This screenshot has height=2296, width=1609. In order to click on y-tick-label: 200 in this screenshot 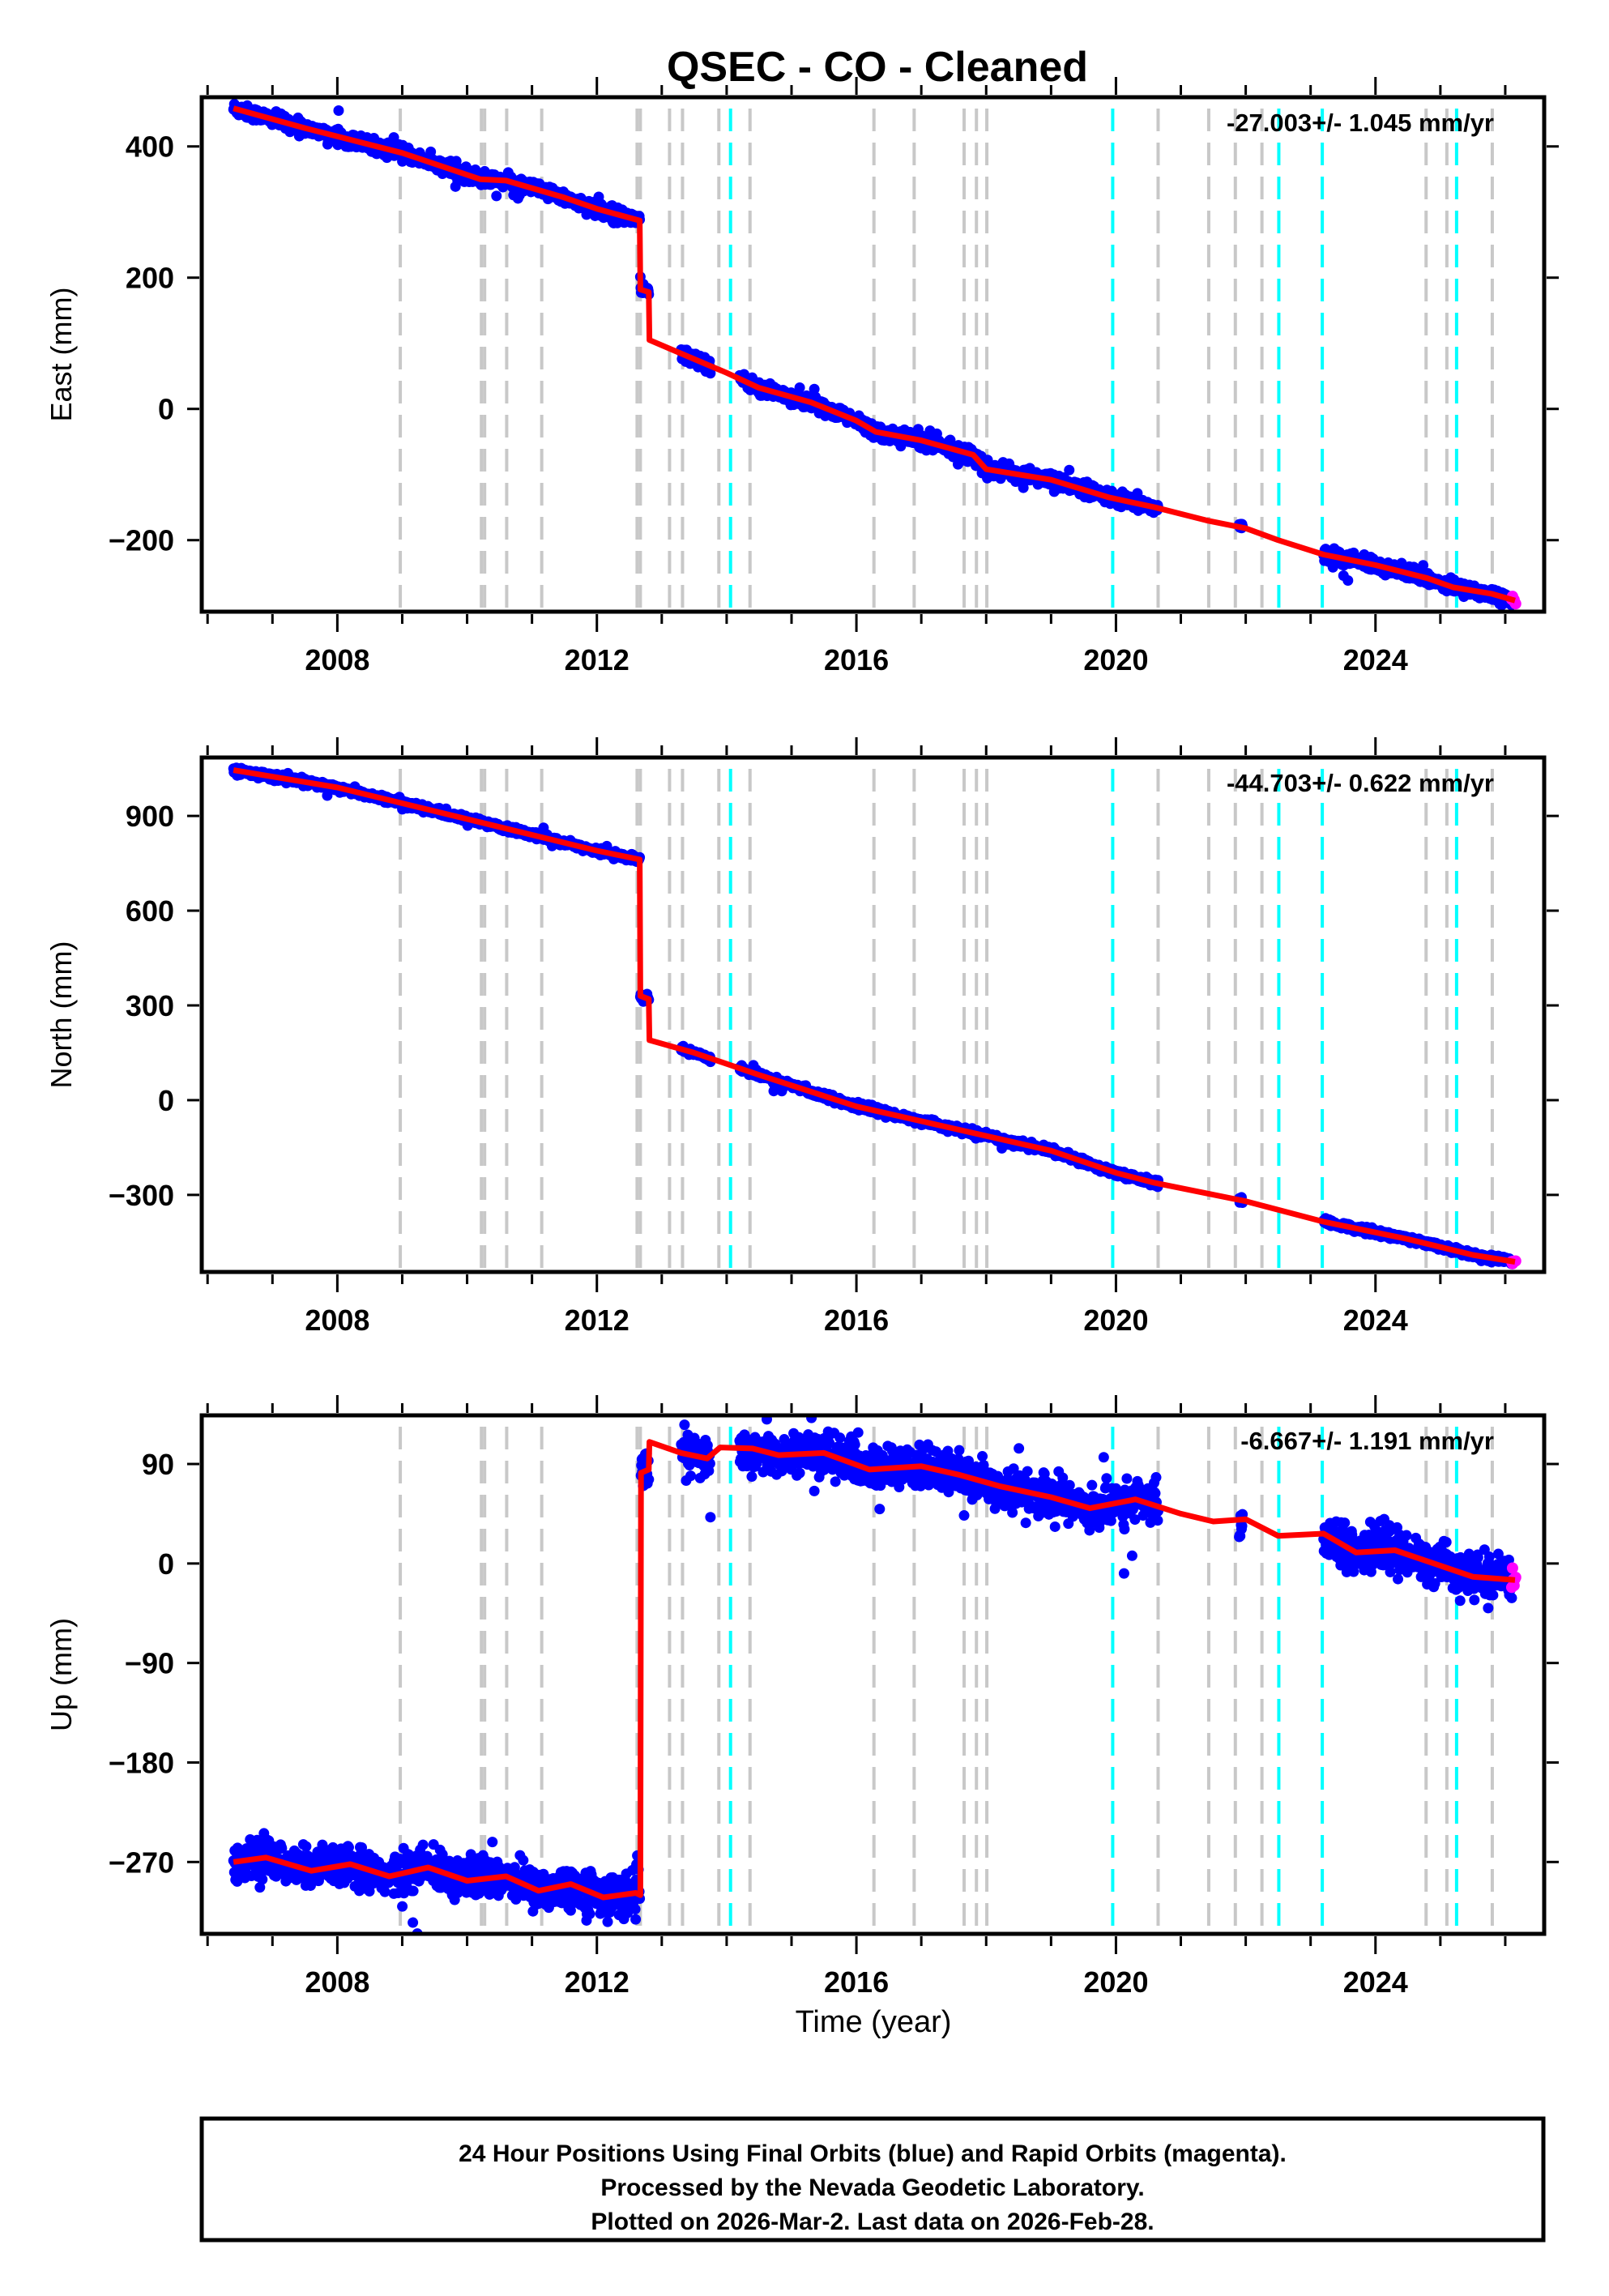, I will do `click(150, 279)`.